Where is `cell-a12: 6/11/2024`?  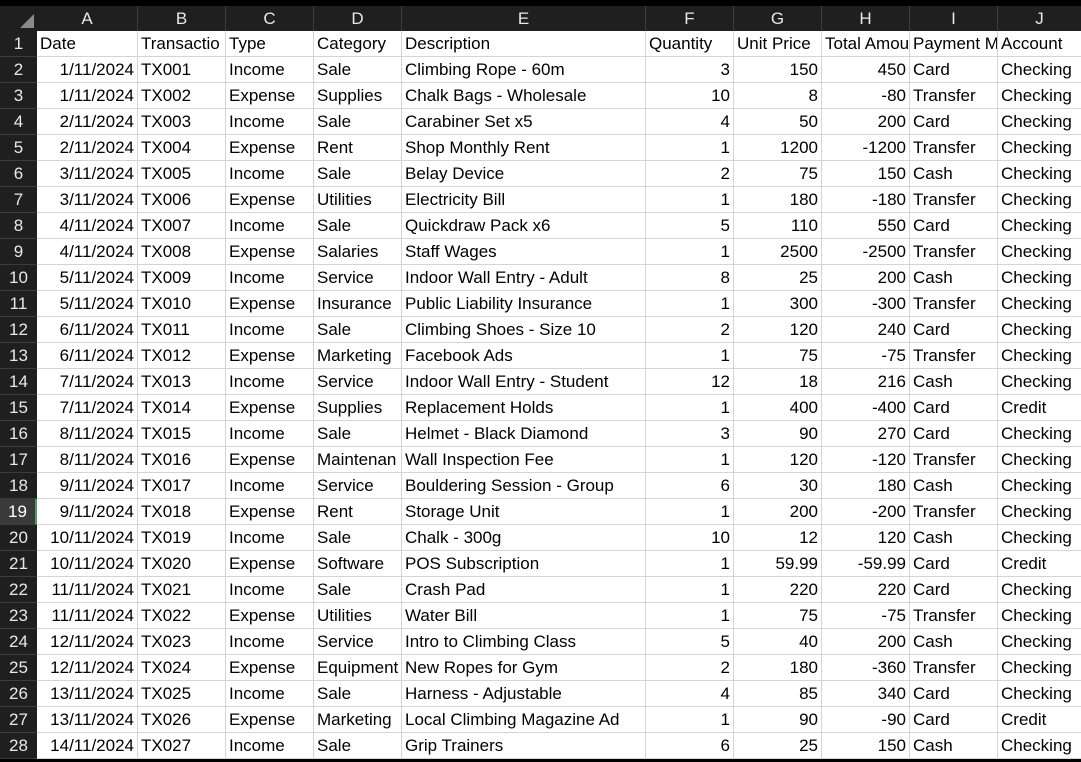 cell-a12: 6/11/2024 is located at coordinates (87, 330).